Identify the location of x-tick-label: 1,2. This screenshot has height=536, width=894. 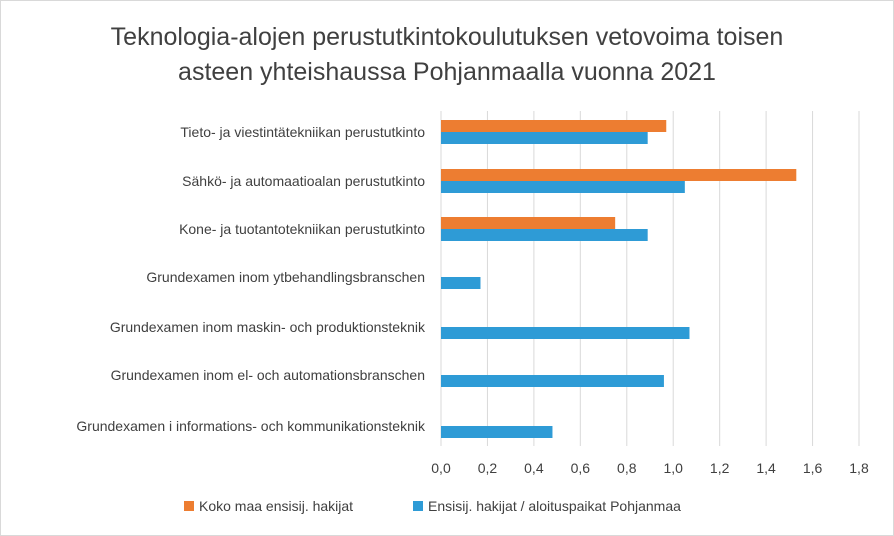
(720, 468).